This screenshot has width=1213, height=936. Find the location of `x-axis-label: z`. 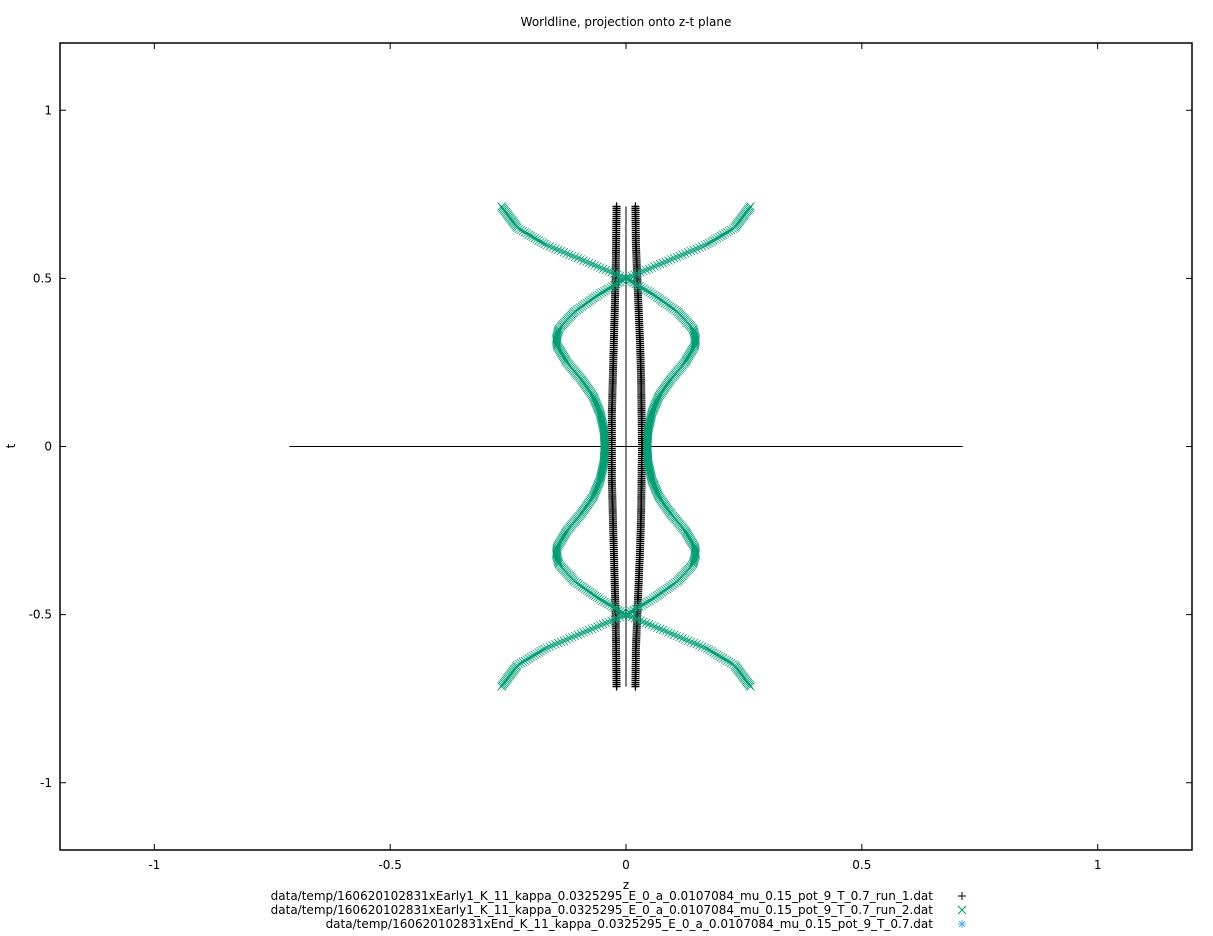

x-axis-label: z is located at coordinates (626, 885).